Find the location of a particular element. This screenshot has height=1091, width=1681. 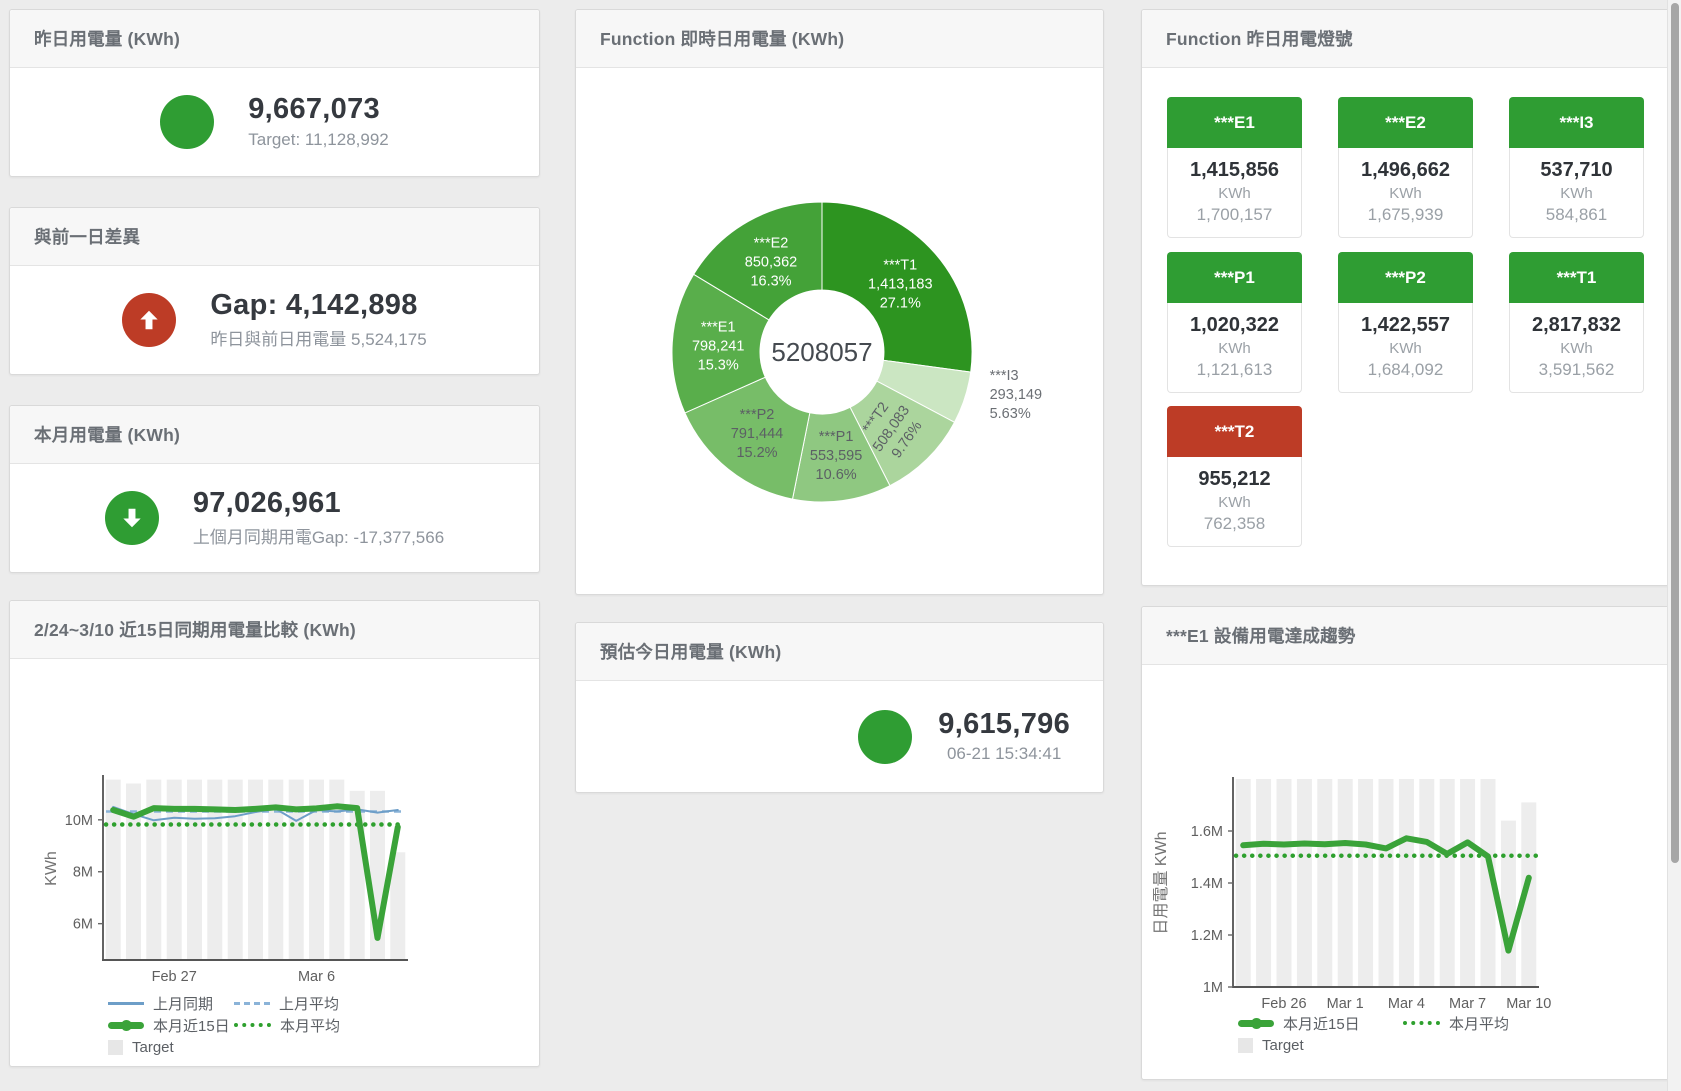

scrollbar-thumb is located at coordinates (1675, 433).